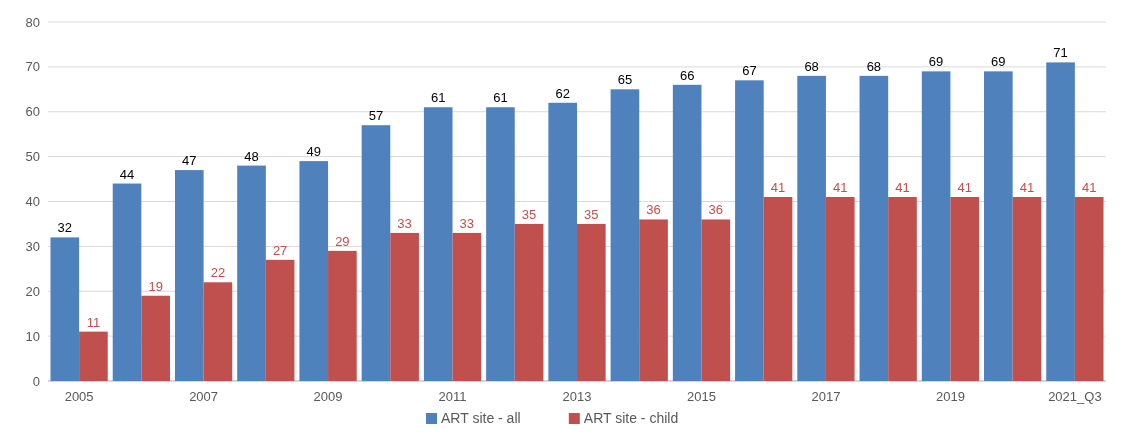  What do you see at coordinates (950, 396) in the screenshot?
I see `x-tick-label: 2019` at bounding box center [950, 396].